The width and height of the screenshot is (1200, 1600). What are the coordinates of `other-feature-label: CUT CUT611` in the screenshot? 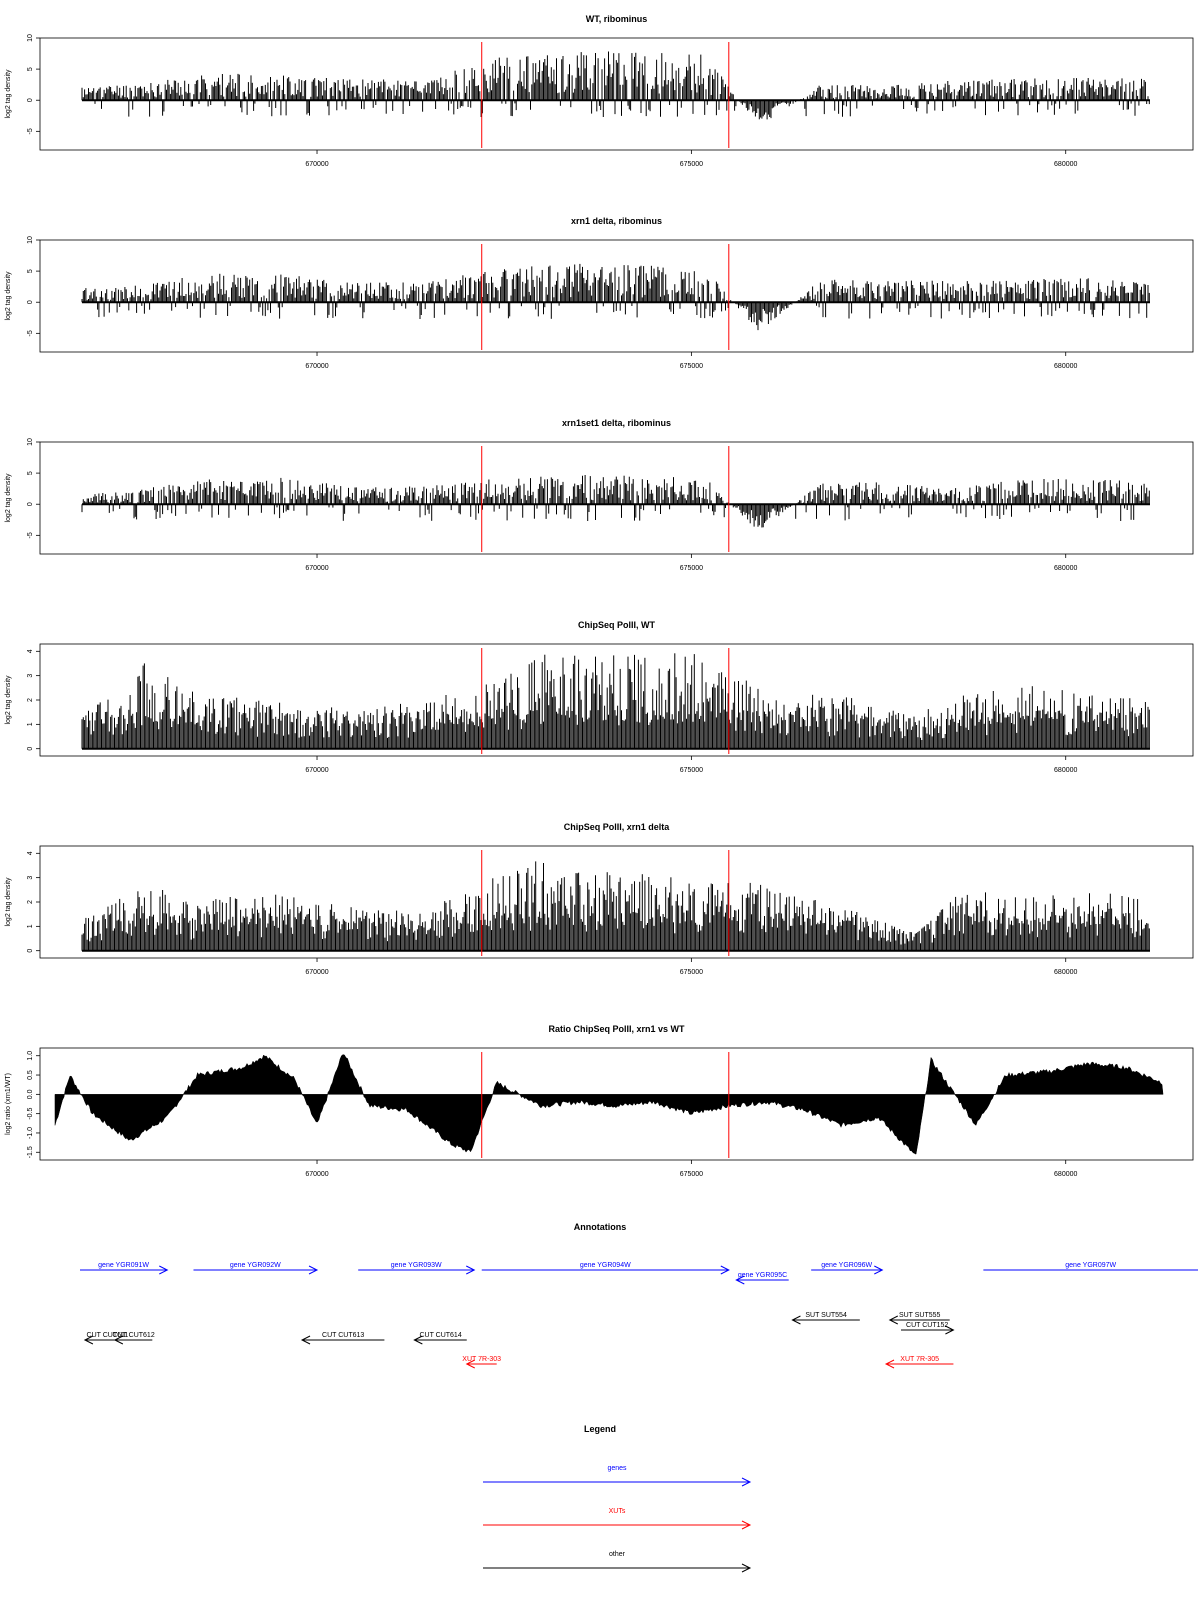 It's located at (108, 1335).